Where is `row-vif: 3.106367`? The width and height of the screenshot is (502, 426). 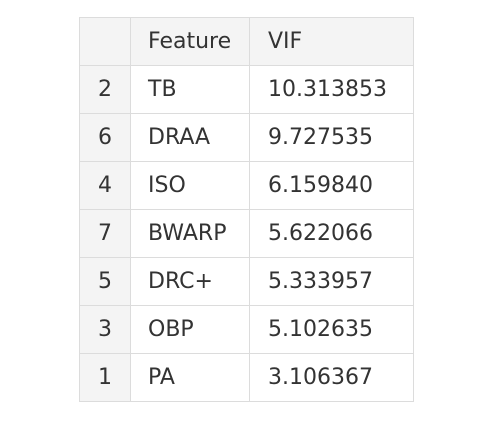
row-vif: 3.106367 is located at coordinates (331, 377).